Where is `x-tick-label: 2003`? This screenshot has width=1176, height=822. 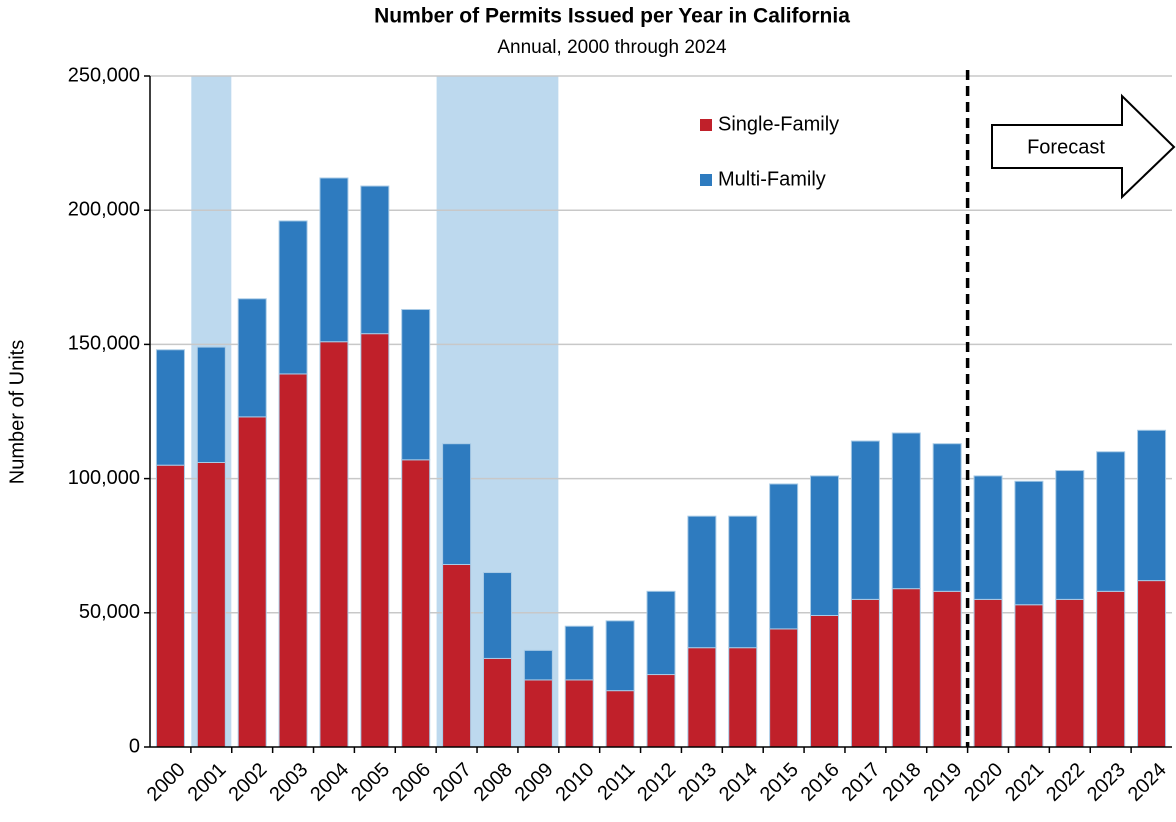
x-tick-label: 2003 is located at coordinates (288, 782).